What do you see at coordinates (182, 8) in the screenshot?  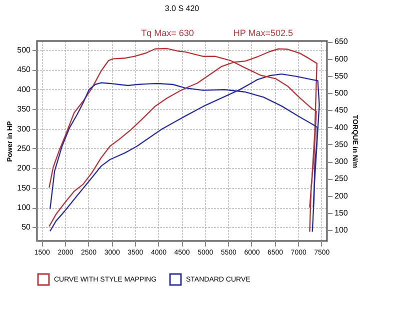 I see `chart-title: 3.0 S 420` at bounding box center [182, 8].